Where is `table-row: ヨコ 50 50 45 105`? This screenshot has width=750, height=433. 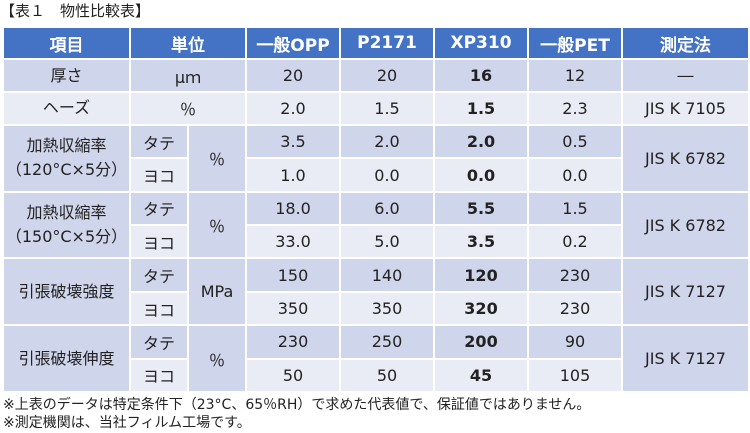 table-row: ヨコ 50 50 45 105 is located at coordinates (376, 375).